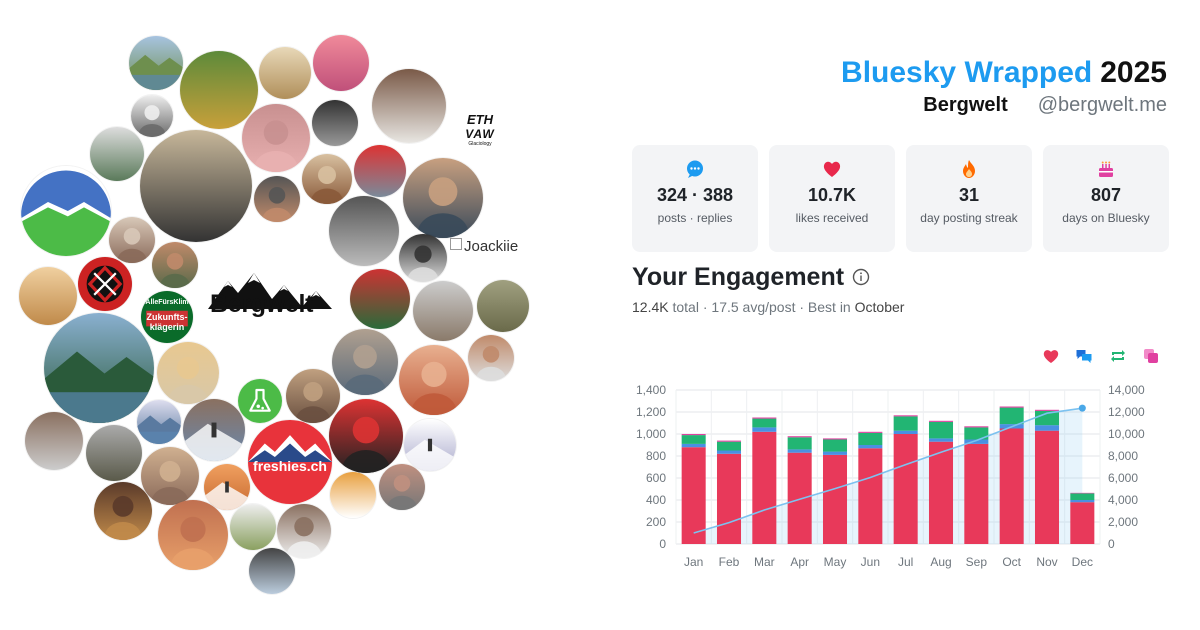 The width and height of the screenshot is (1200, 630). What do you see at coordinates (272, 571) in the screenshot?
I see `avatar-statue` at bounding box center [272, 571].